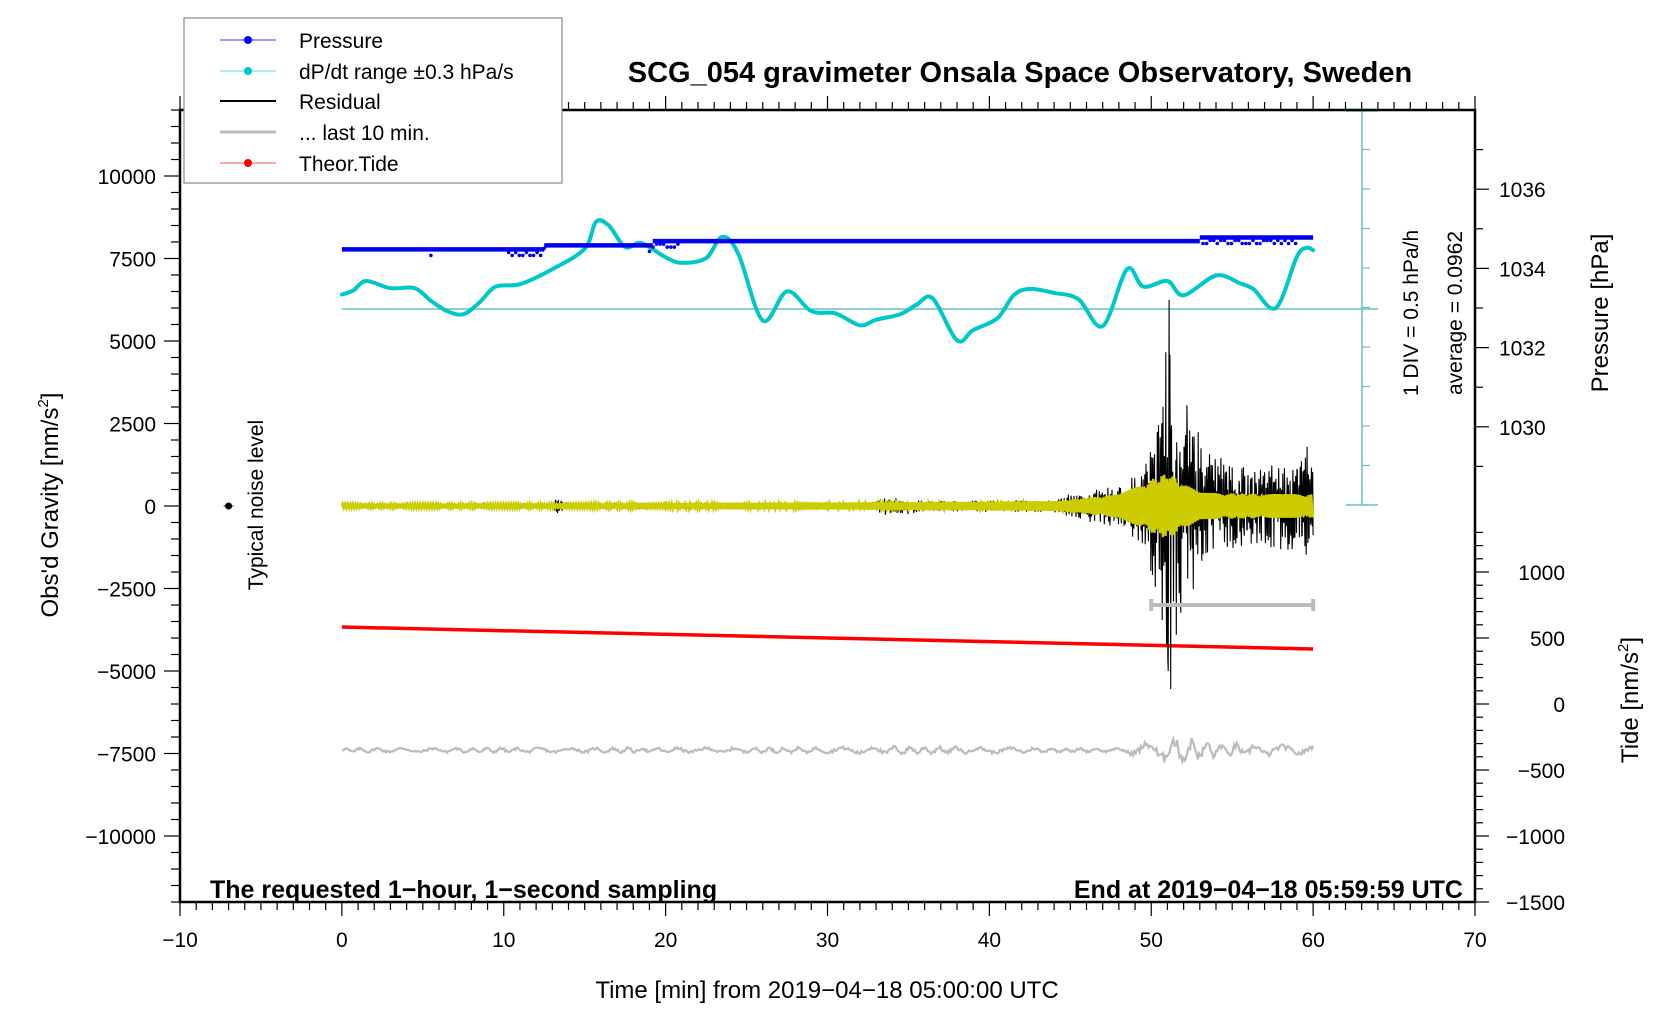  I want to click on tide-line, so click(827, 638).